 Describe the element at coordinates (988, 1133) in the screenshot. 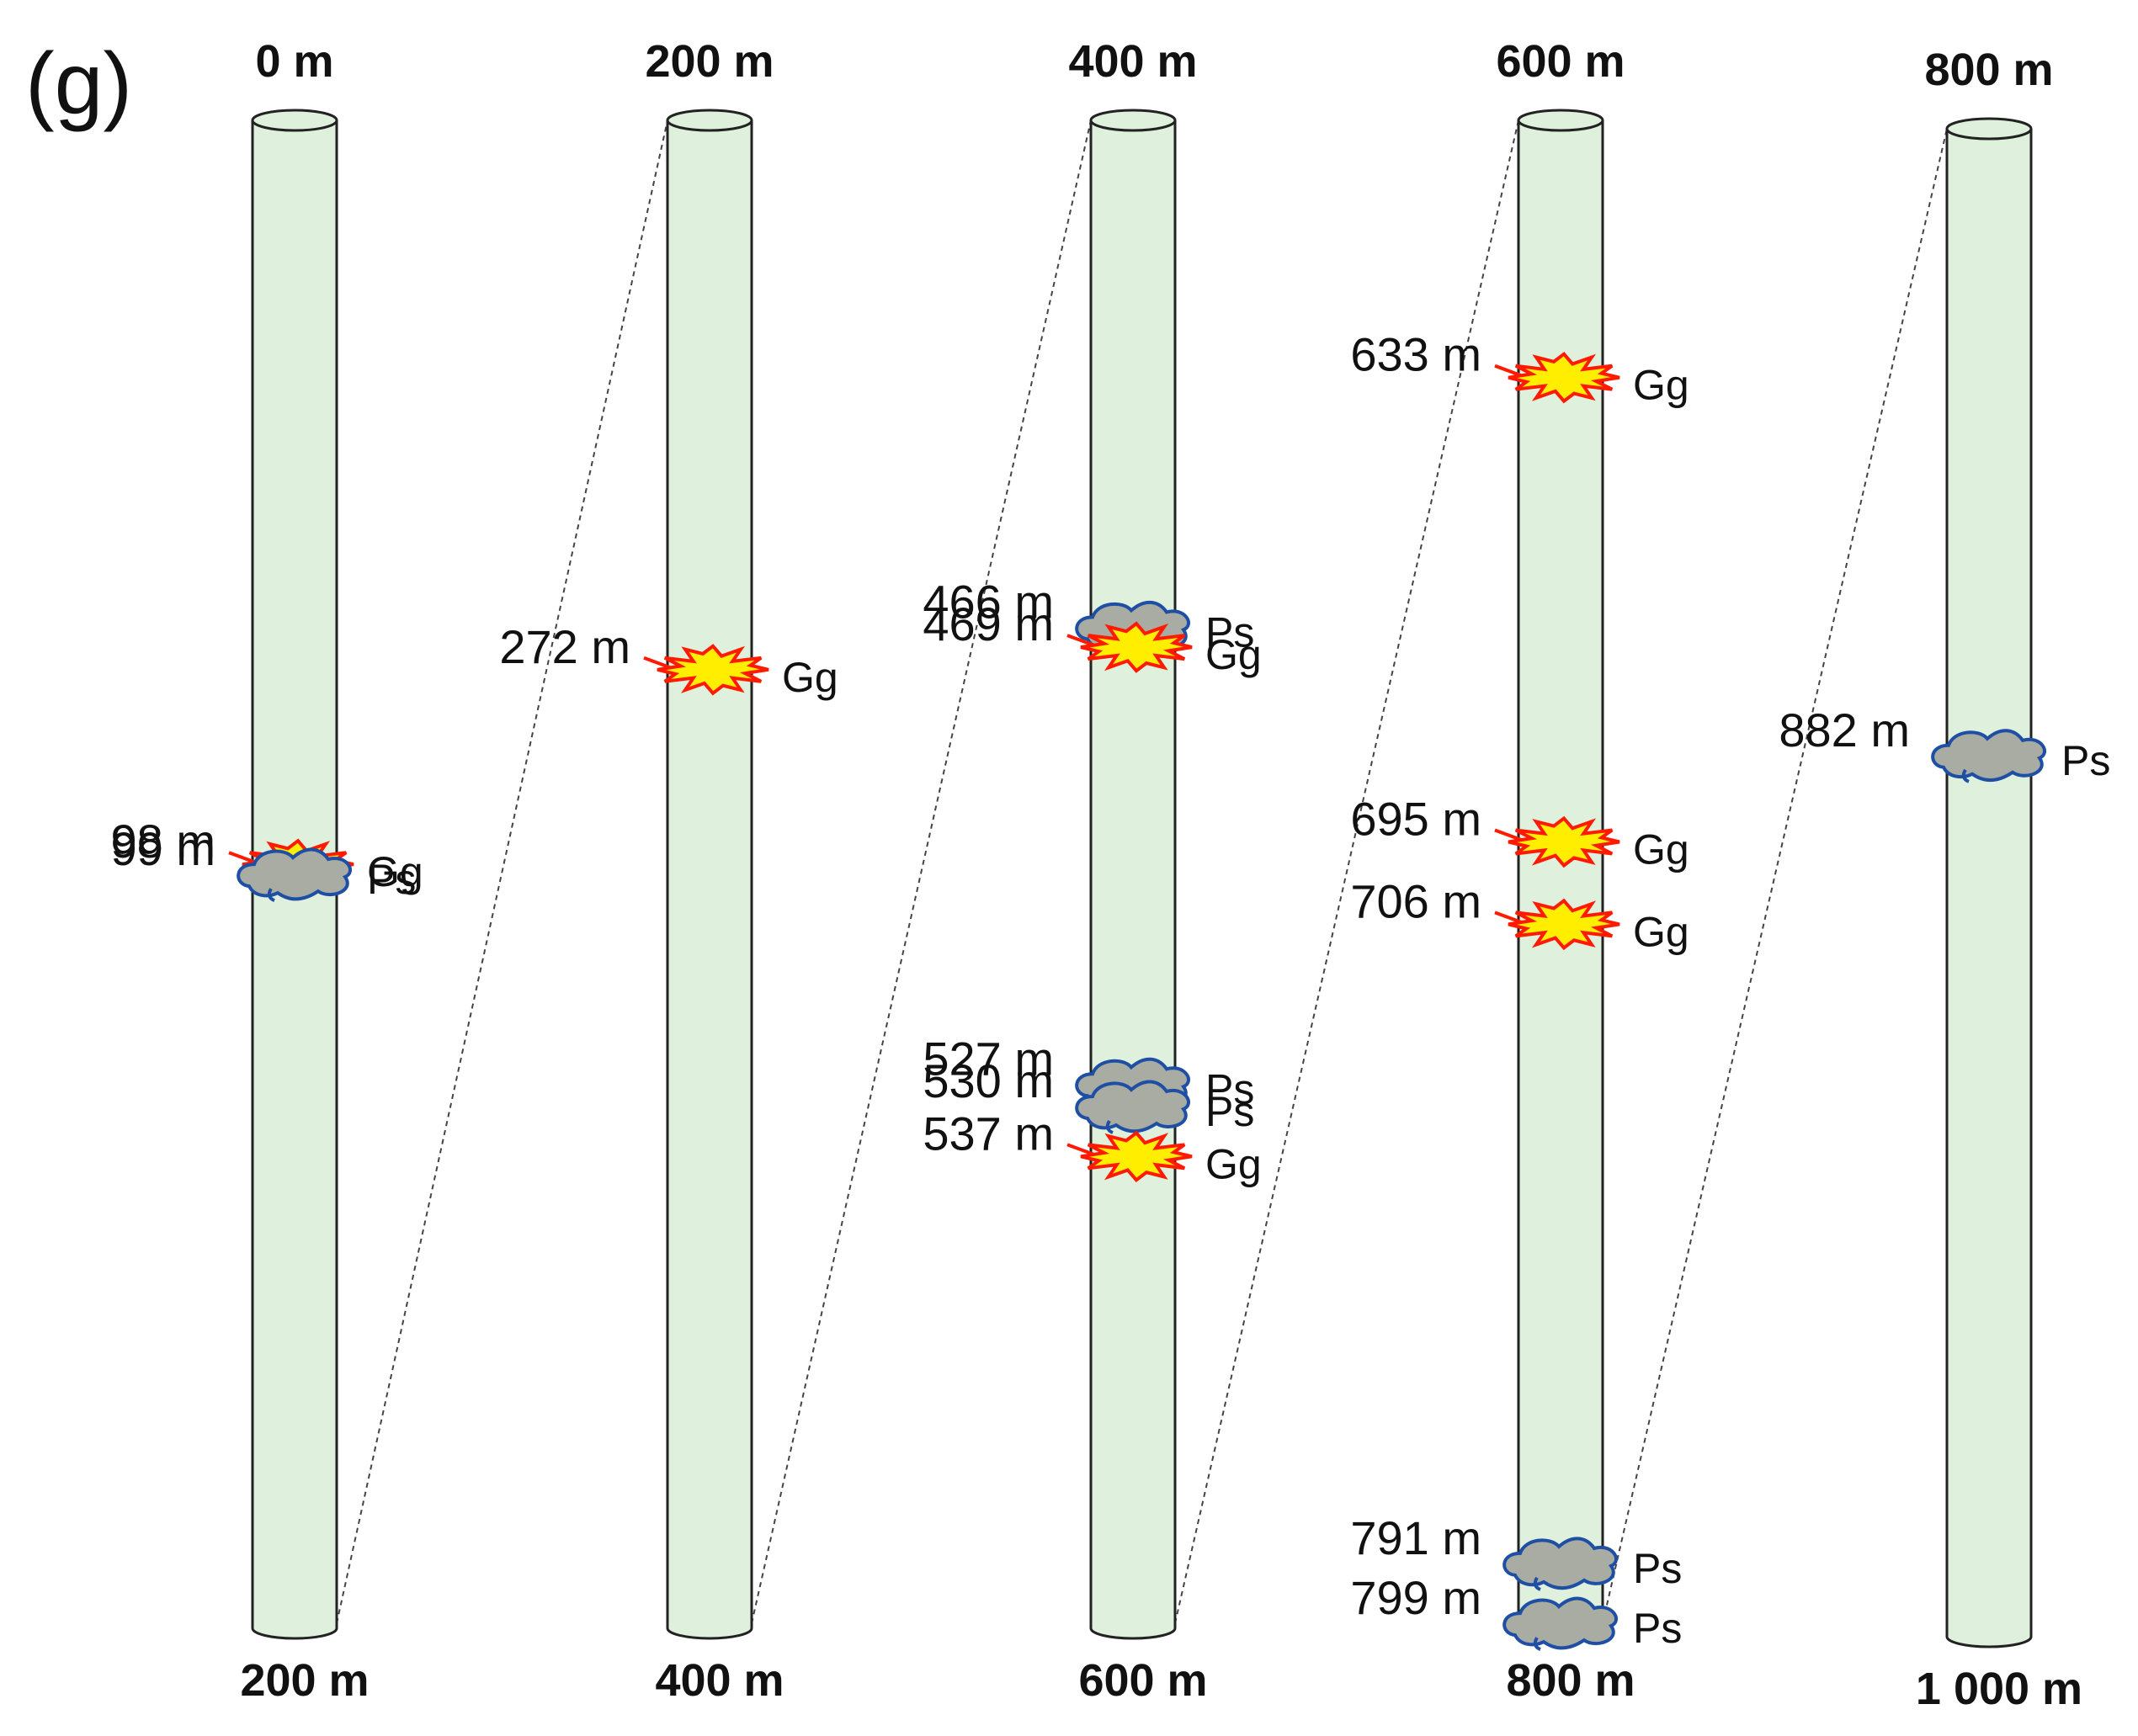

I see `event-depth-label: 537 m` at that location.